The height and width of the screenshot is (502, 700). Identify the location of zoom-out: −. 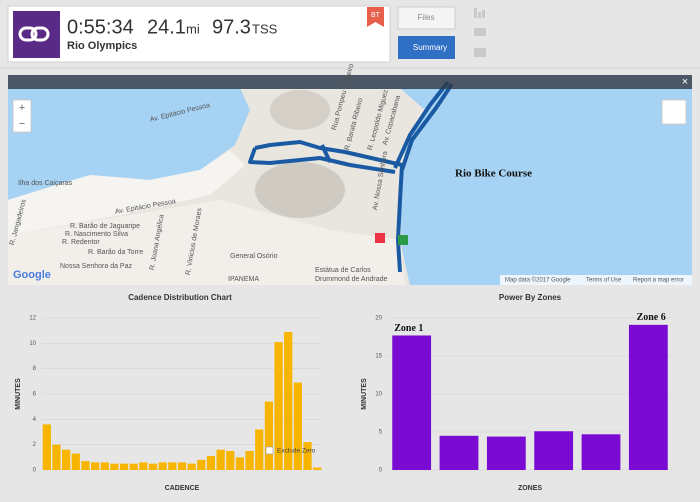
(22, 124).